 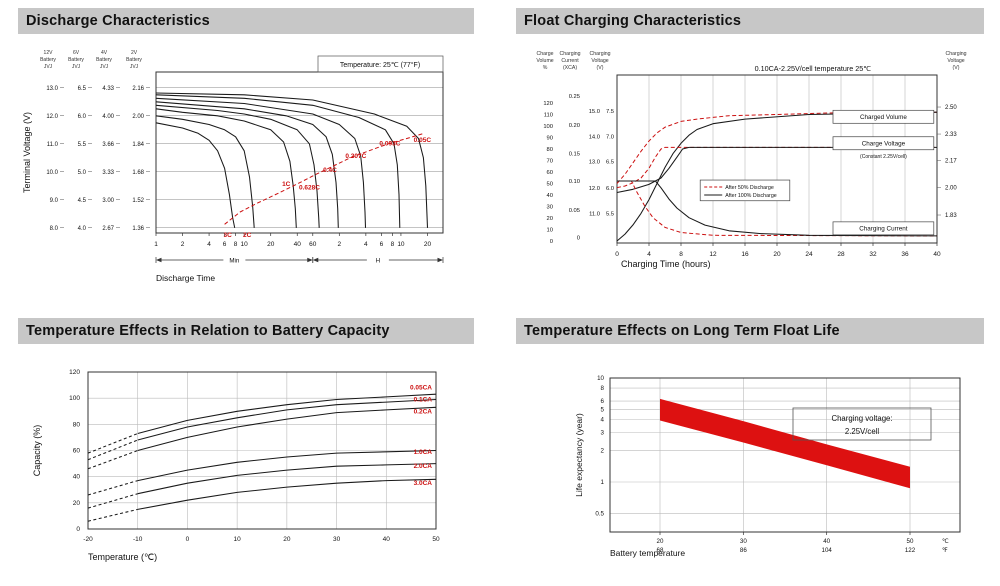 I want to click on y-axis-tick: 11.0, so click(x=53, y=145).